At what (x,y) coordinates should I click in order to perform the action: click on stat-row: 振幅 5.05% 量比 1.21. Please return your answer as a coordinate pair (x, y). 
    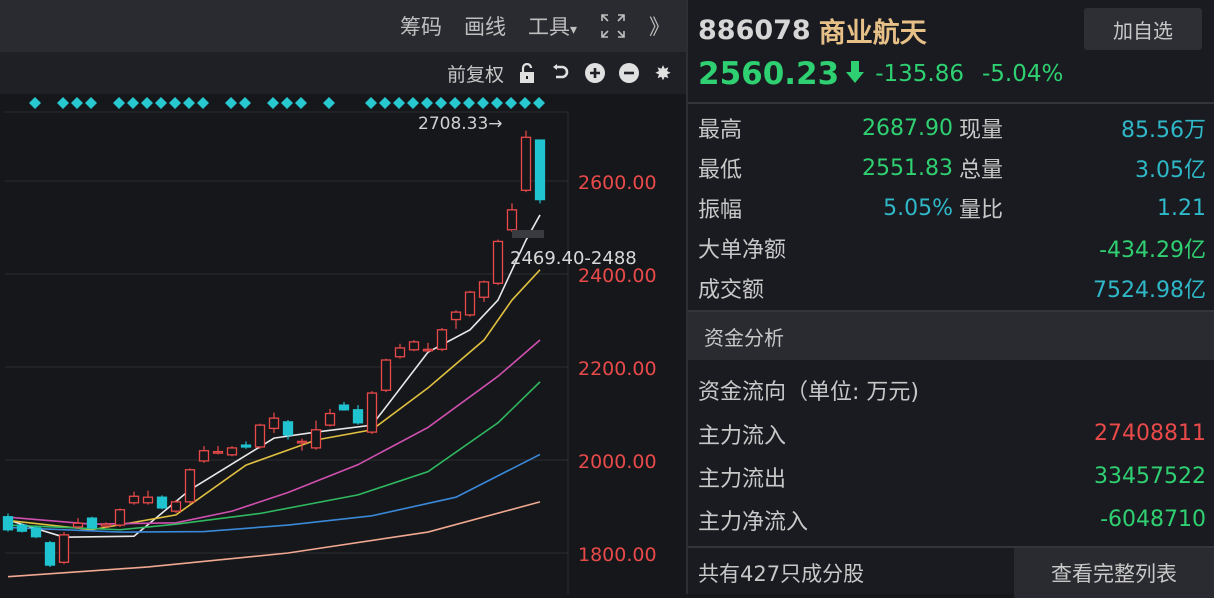
    Looking at the image, I should click on (952, 208).